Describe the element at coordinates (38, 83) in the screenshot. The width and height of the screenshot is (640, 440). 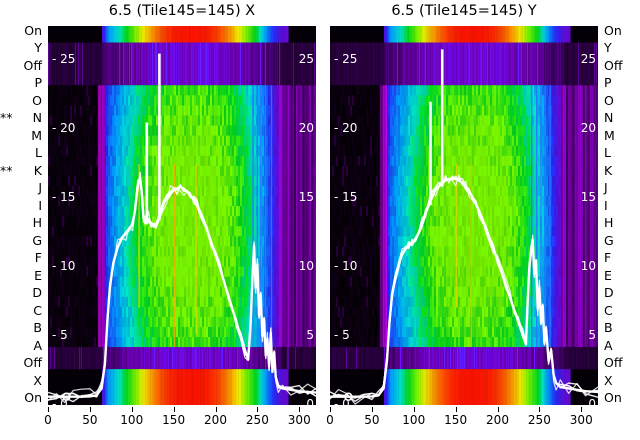
I see `category-label-p-3: P` at that location.